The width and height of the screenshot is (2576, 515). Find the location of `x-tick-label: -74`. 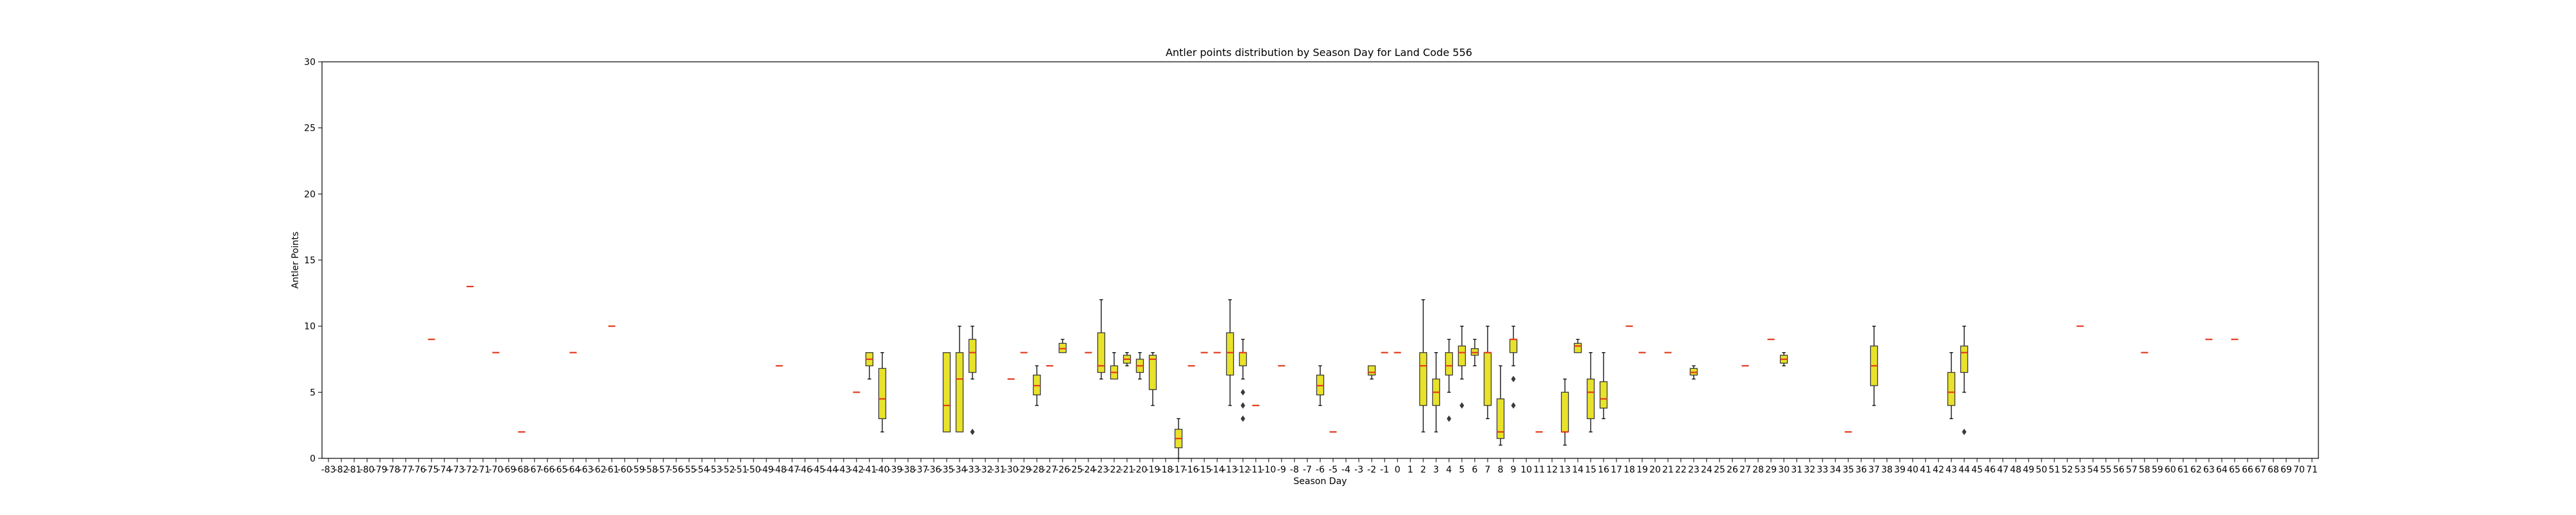

x-tick-label: -74 is located at coordinates (445, 470).